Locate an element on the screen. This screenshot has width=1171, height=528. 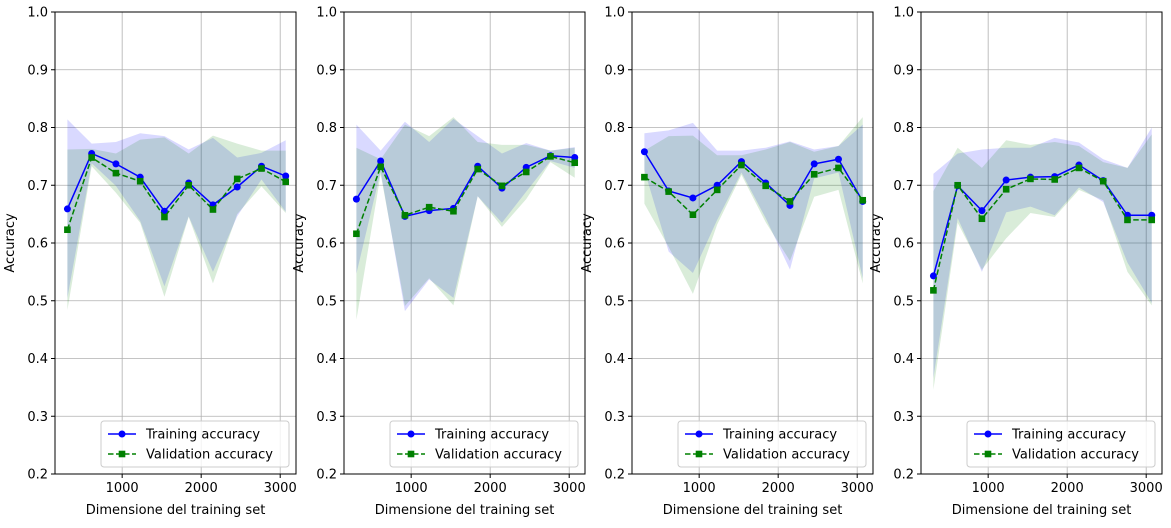
y-tick-label: 0.7 is located at coordinates (326, 186).